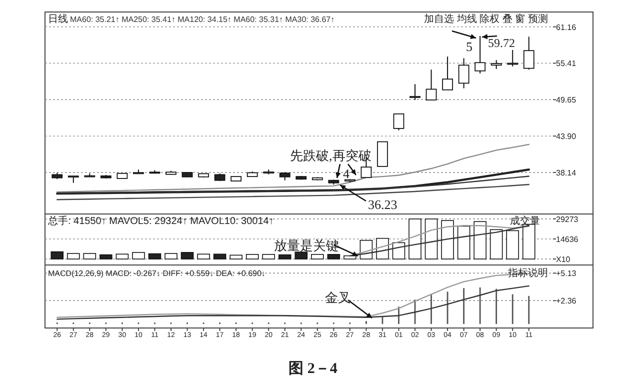  What do you see at coordinates (160, 221) in the screenshot?
I see `annotation: 总手: 41550↑ MAVOL5: 29324↑ MAVOL10: 30014↑` at bounding box center [160, 221].